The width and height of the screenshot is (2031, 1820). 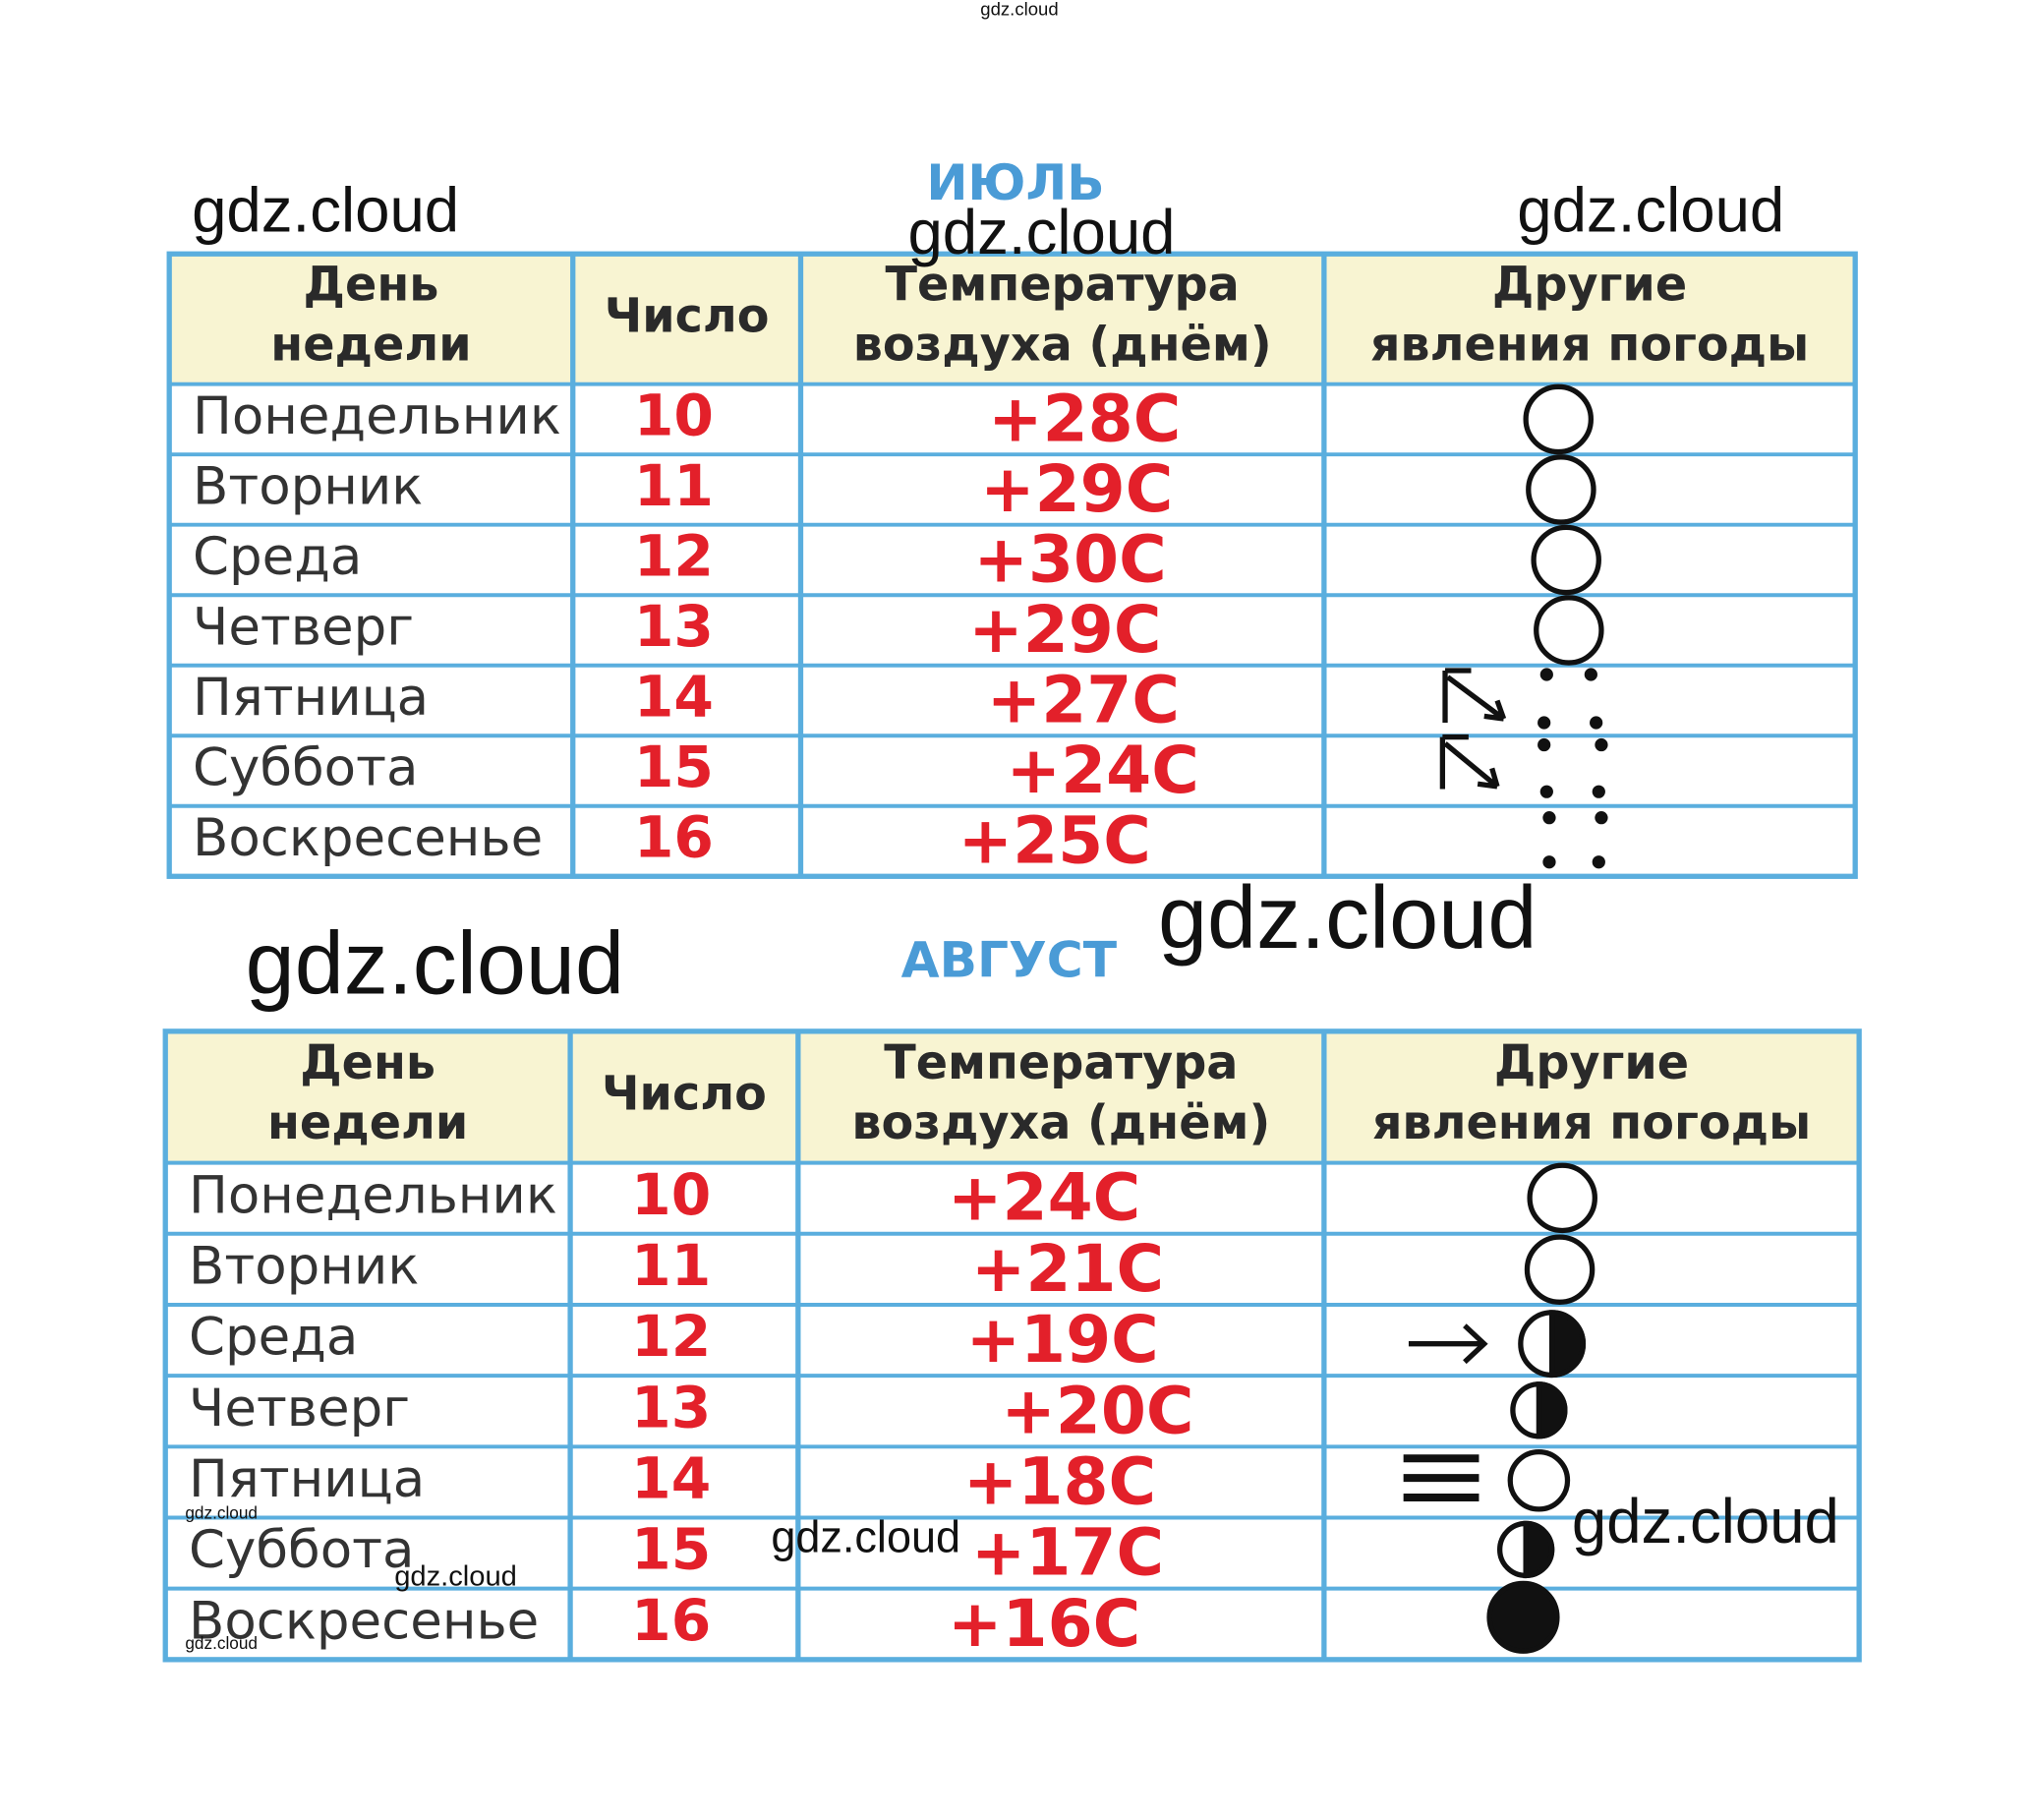 What do you see at coordinates (1083, 700) in the screenshot?
I see `temperature: +27C` at bounding box center [1083, 700].